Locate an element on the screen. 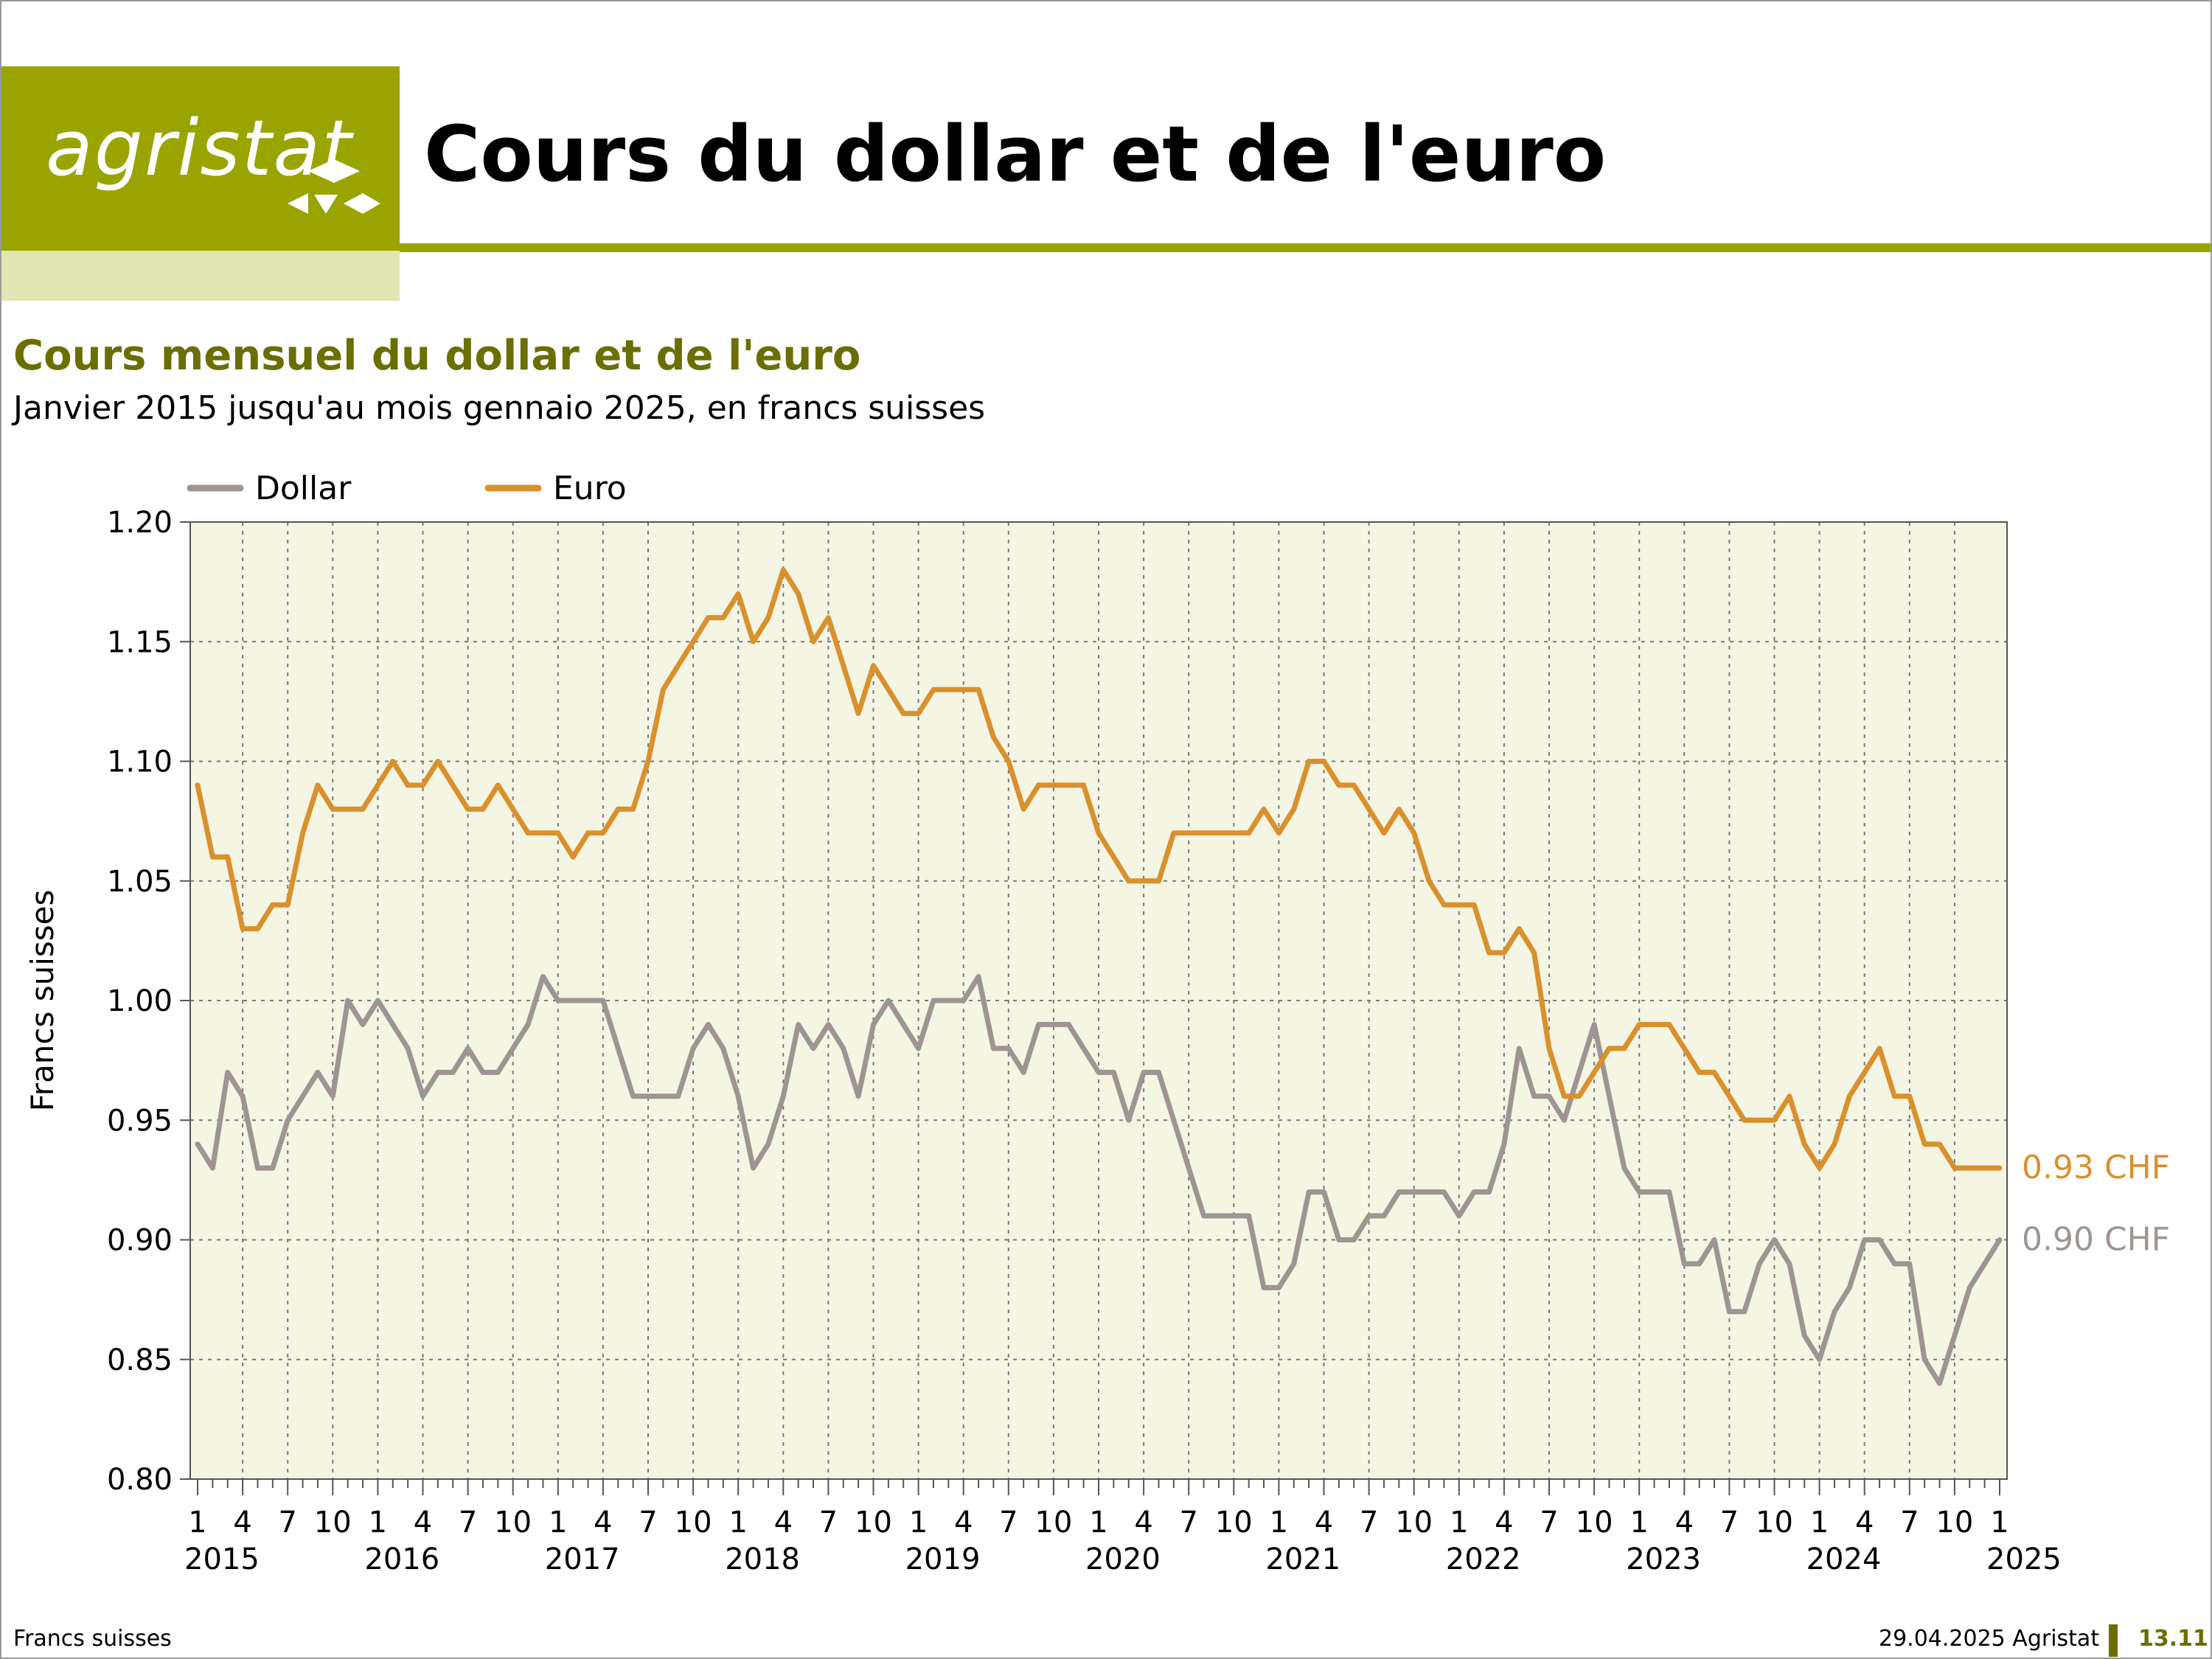 This screenshot has height=1659, width=2212. end-label-dollar: 0.90 CHF is located at coordinates (2096, 1240).